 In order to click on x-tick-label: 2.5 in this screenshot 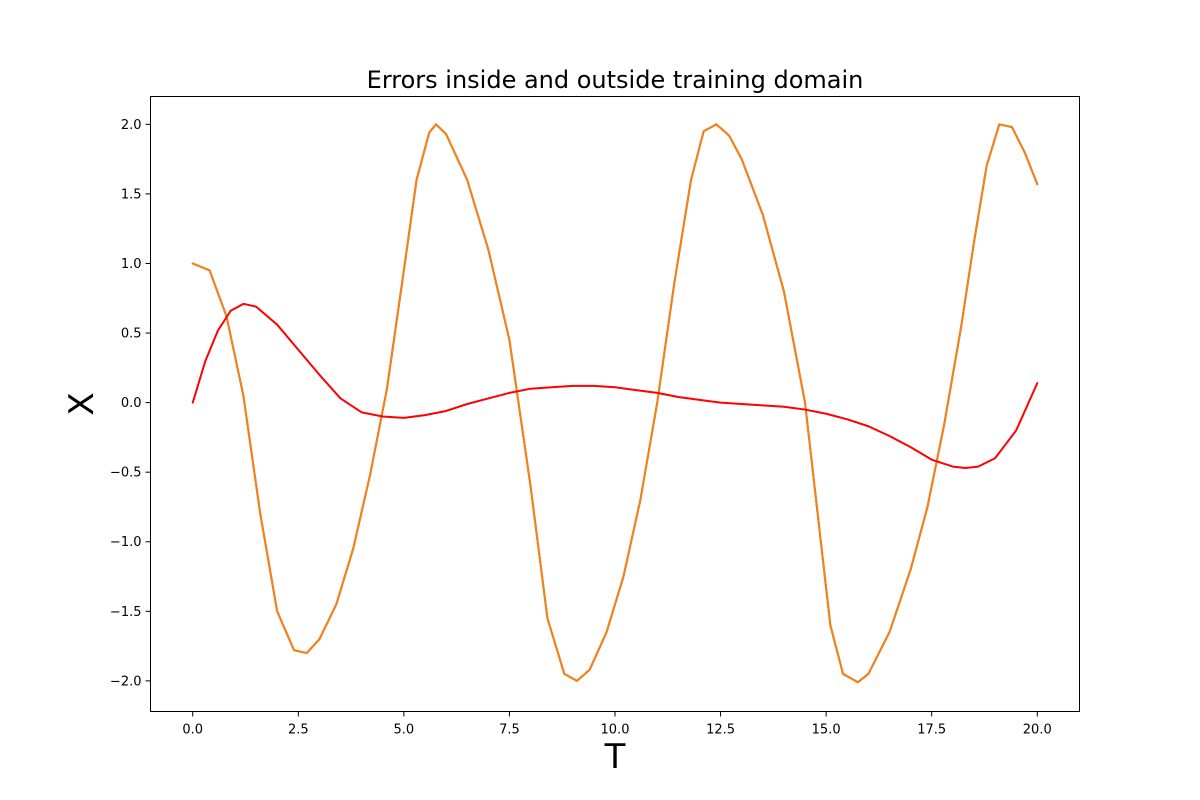, I will do `click(298, 730)`.